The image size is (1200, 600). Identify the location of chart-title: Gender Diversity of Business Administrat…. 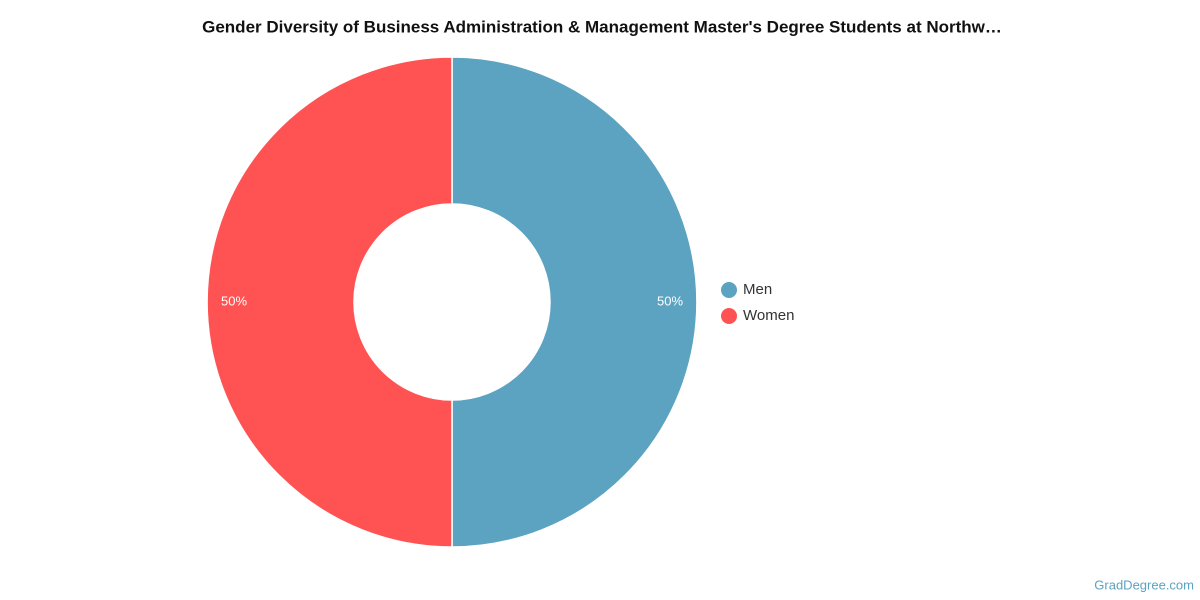
(602, 26).